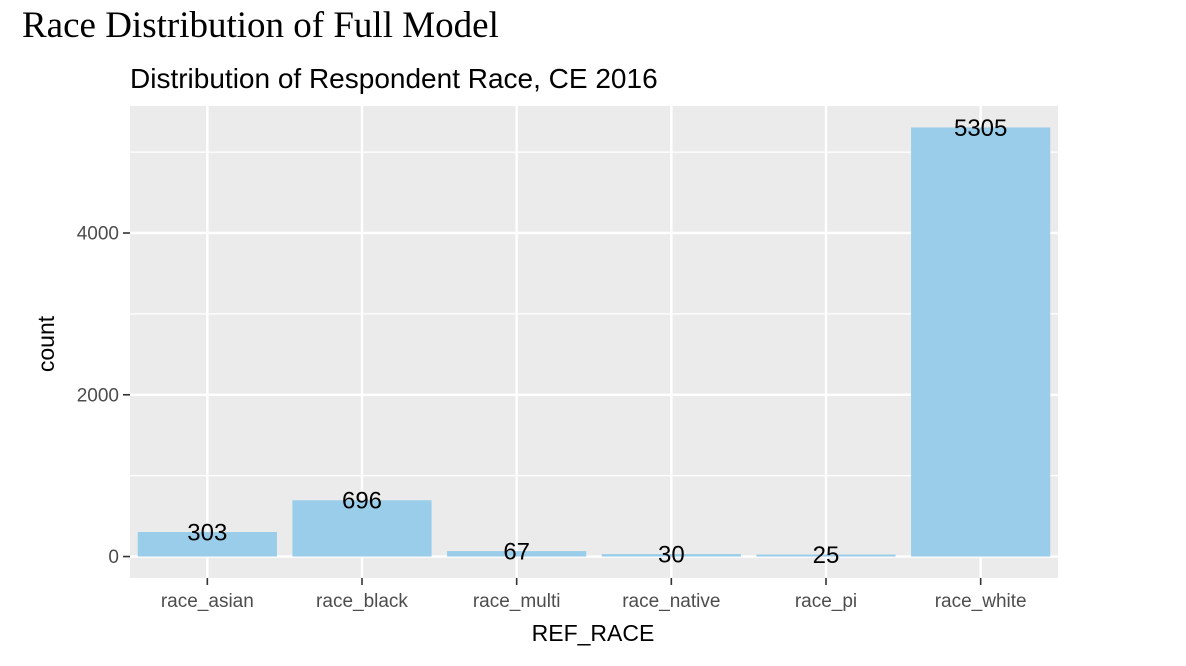  Describe the element at coordinates (980, 128) in the screenshot. I see `data-label-race_white: 5305` at that location.